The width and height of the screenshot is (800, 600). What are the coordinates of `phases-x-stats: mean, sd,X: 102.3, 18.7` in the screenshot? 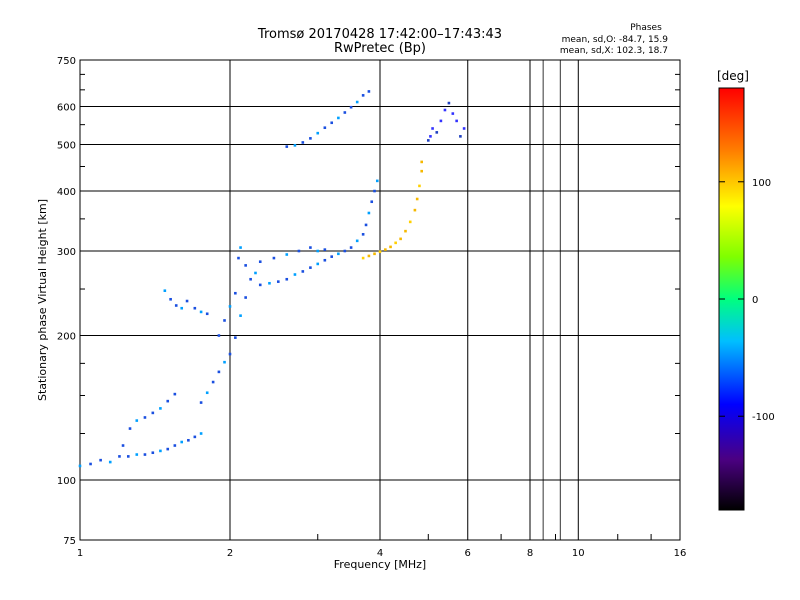 It's located at (614, 51).